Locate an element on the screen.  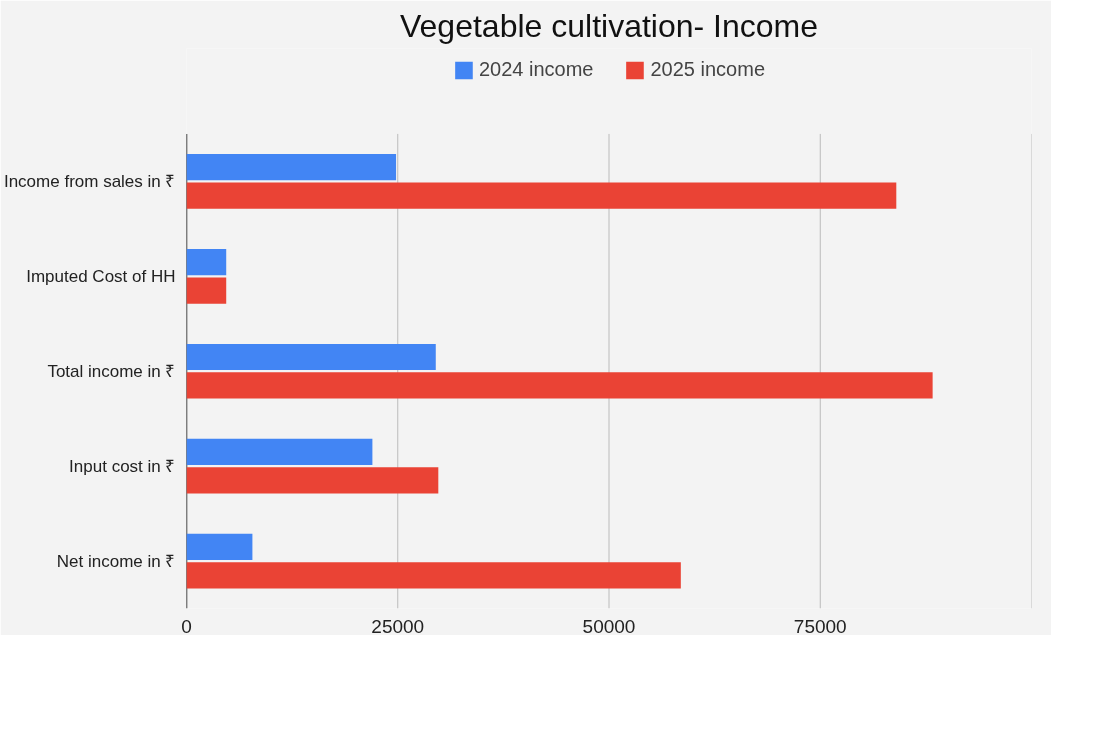
legend-label: 2024 income is located at coordinates (536, 69).